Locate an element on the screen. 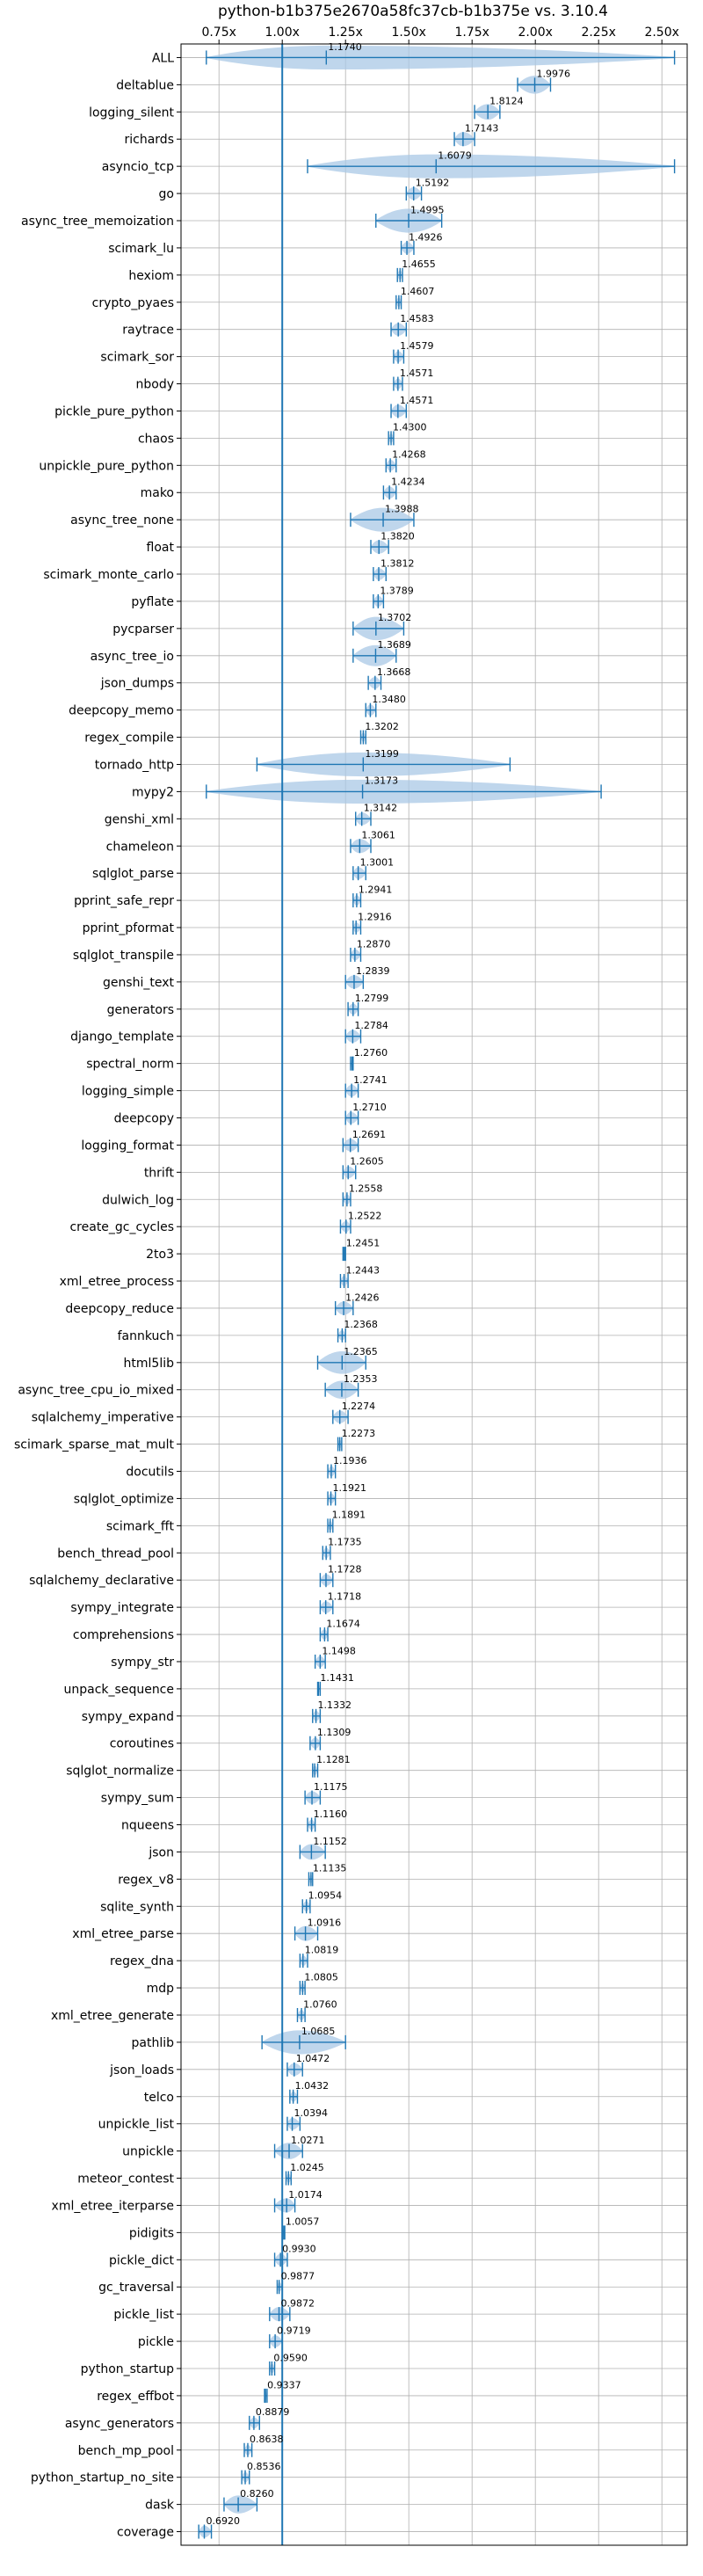  value-label: 1.0271 is located at coordinates (308, 2140).